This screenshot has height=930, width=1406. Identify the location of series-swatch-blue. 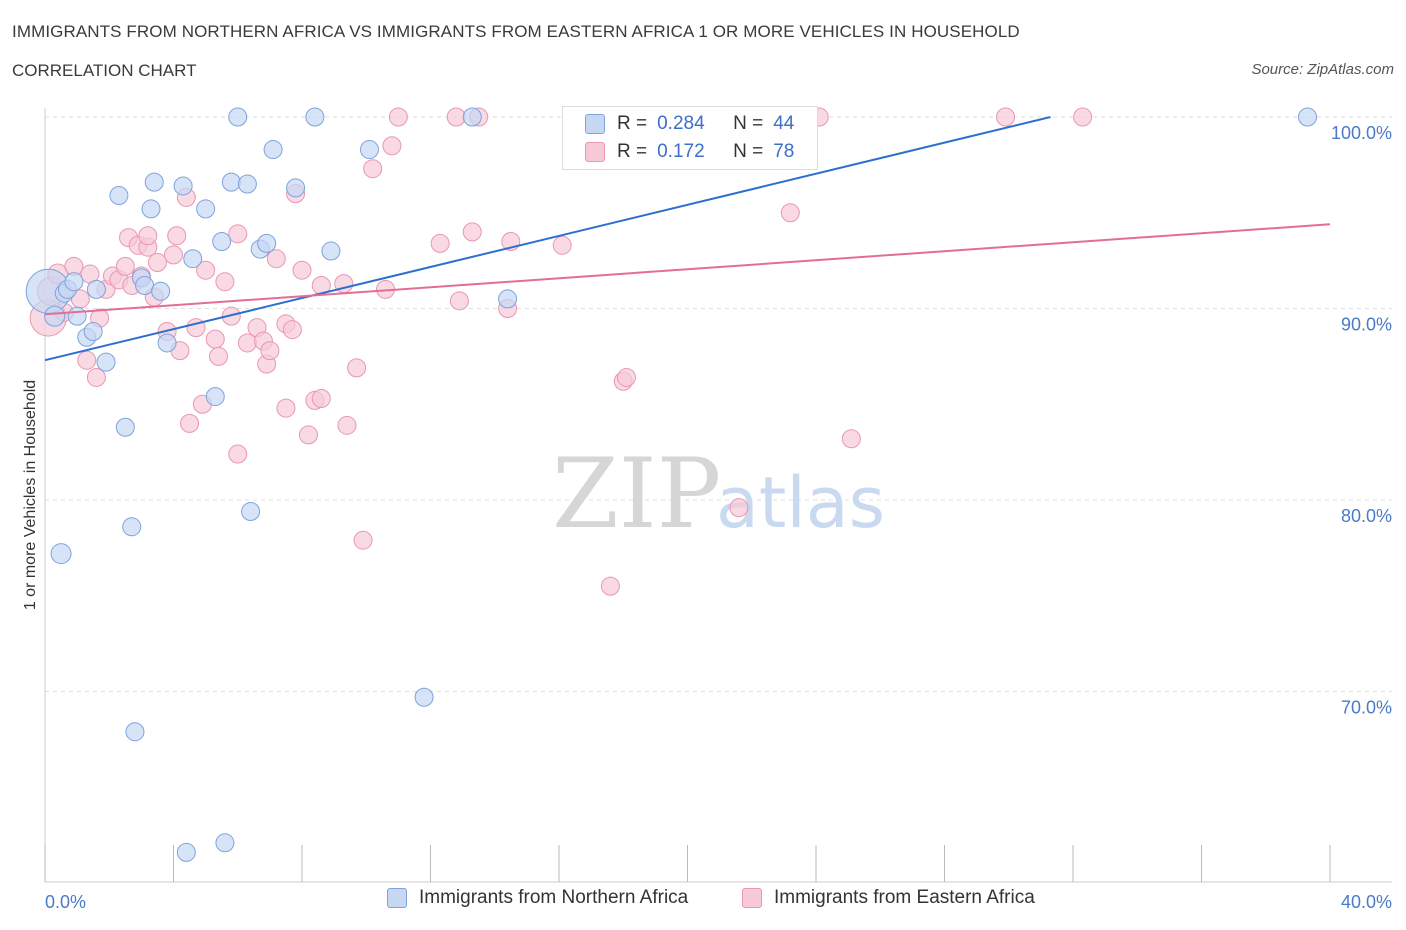
(397, 898).